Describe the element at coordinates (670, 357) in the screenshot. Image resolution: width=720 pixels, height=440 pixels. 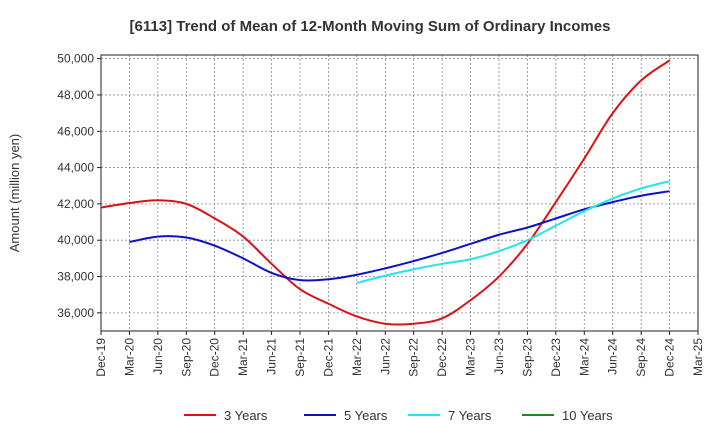
I see `x-tick-label: Dec-24` at that location.